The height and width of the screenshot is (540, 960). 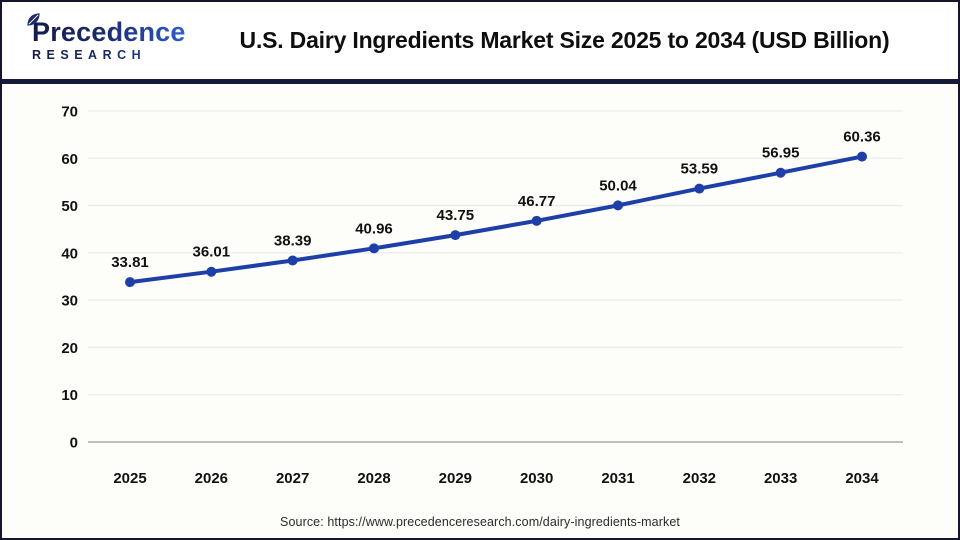 I want to click on data-label: 60.36, so click(x=862, y=137).